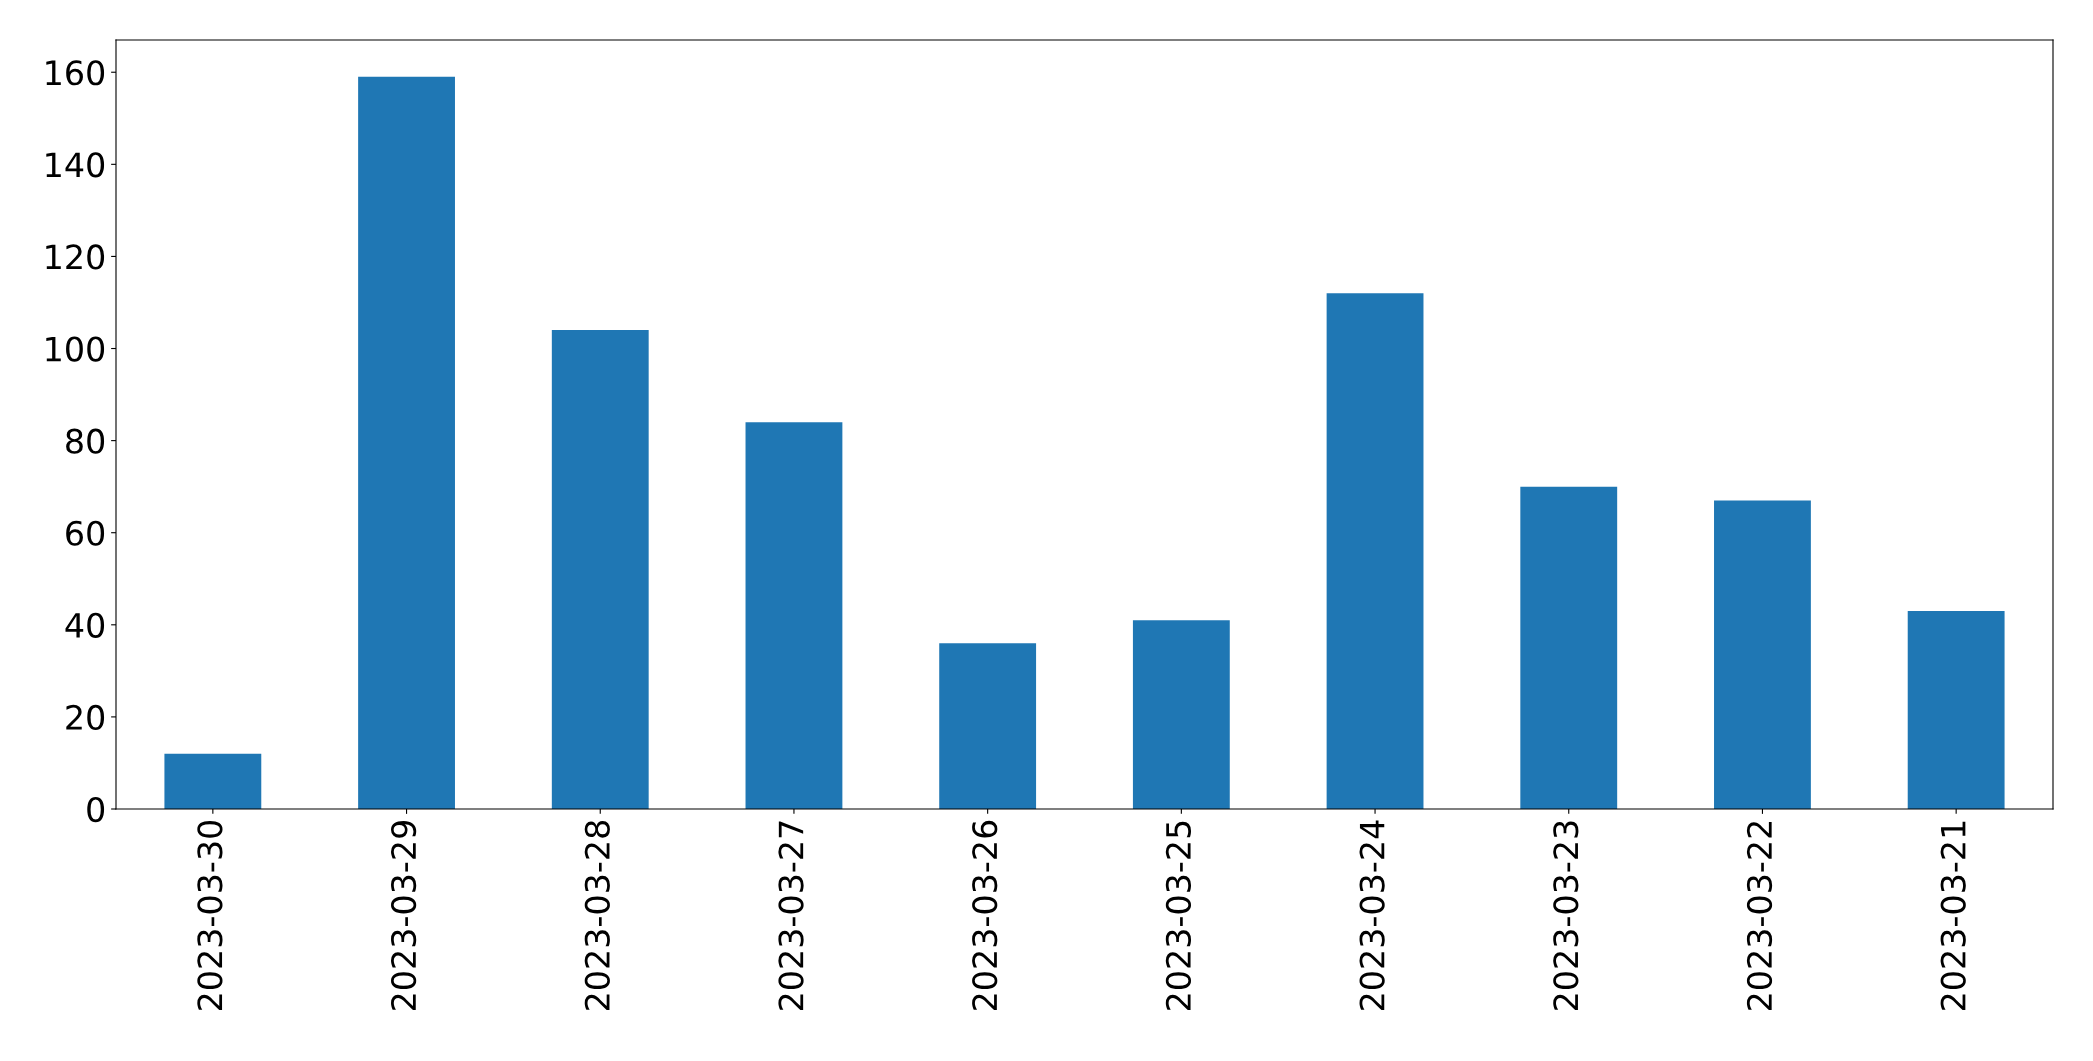  What do you see at coordinates (75, 73) in the screenshot?
I see `y-tick-label: 160` at bounding box center [75, 73].